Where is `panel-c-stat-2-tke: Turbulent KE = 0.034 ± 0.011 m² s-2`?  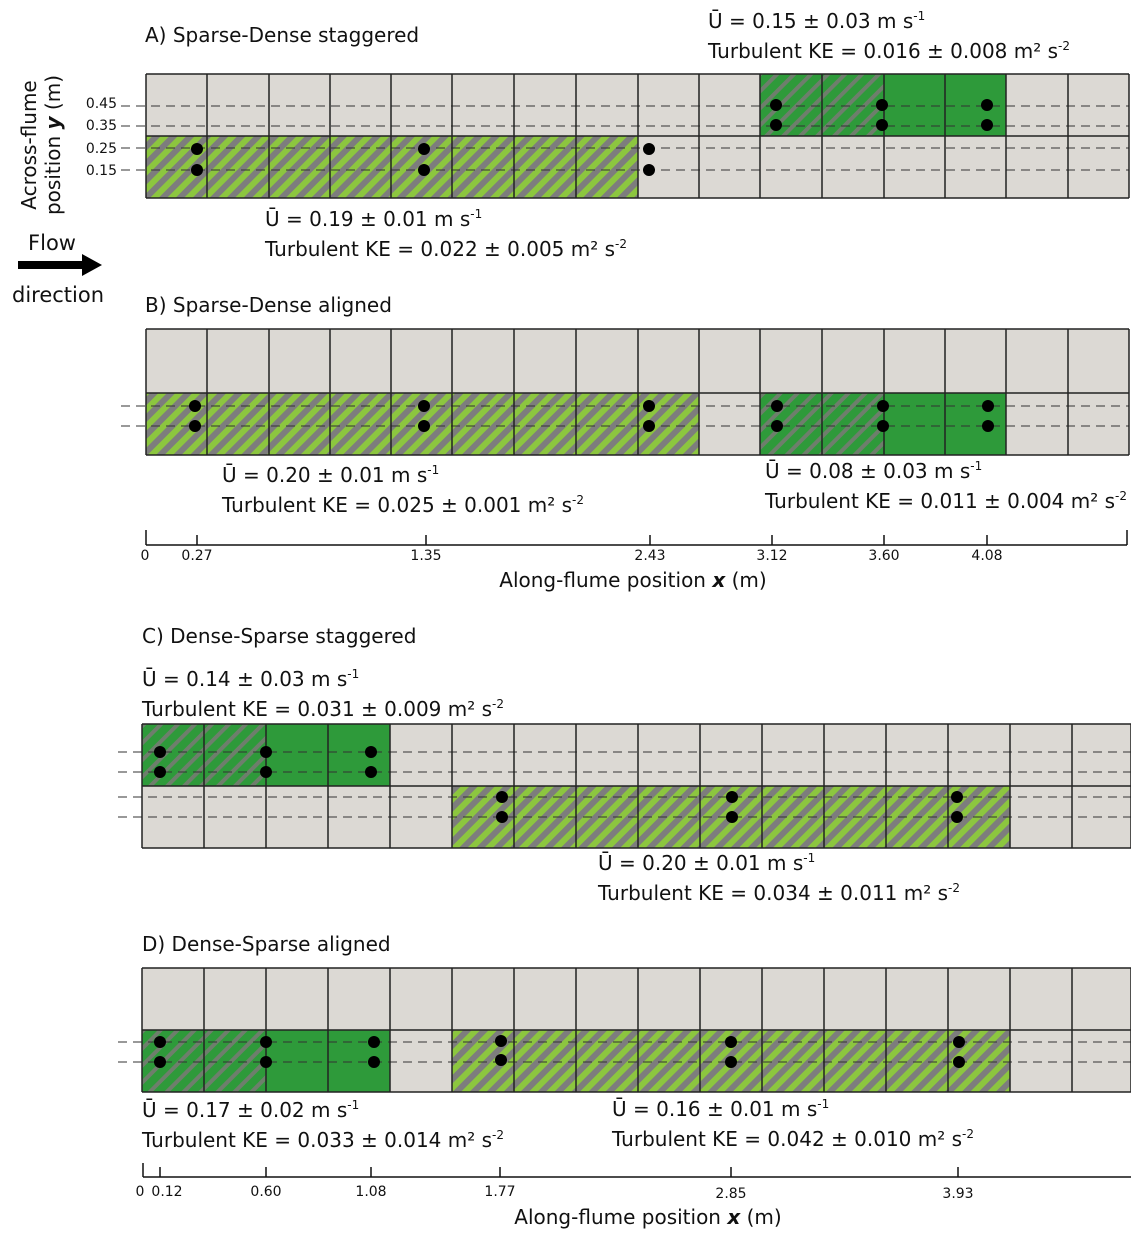 panel-c-stat-2-tke: Turbulent KE = 0.034 ± 0.011 m² s-2 is located at coordinates (778, 893).